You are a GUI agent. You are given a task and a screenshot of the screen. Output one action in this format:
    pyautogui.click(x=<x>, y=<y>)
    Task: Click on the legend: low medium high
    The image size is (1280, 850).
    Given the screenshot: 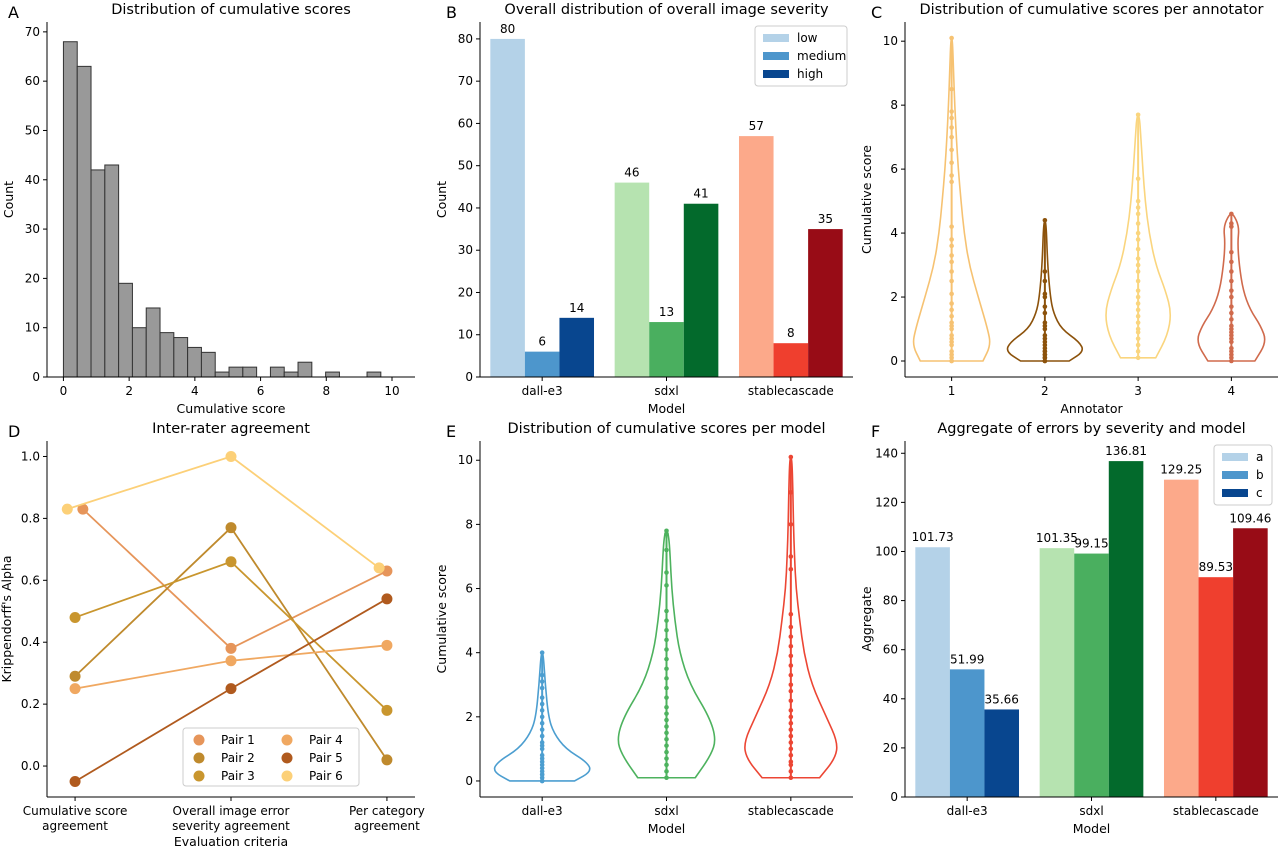 What is the action you would take?
    pyautogui.click(x=801, y=56)
    